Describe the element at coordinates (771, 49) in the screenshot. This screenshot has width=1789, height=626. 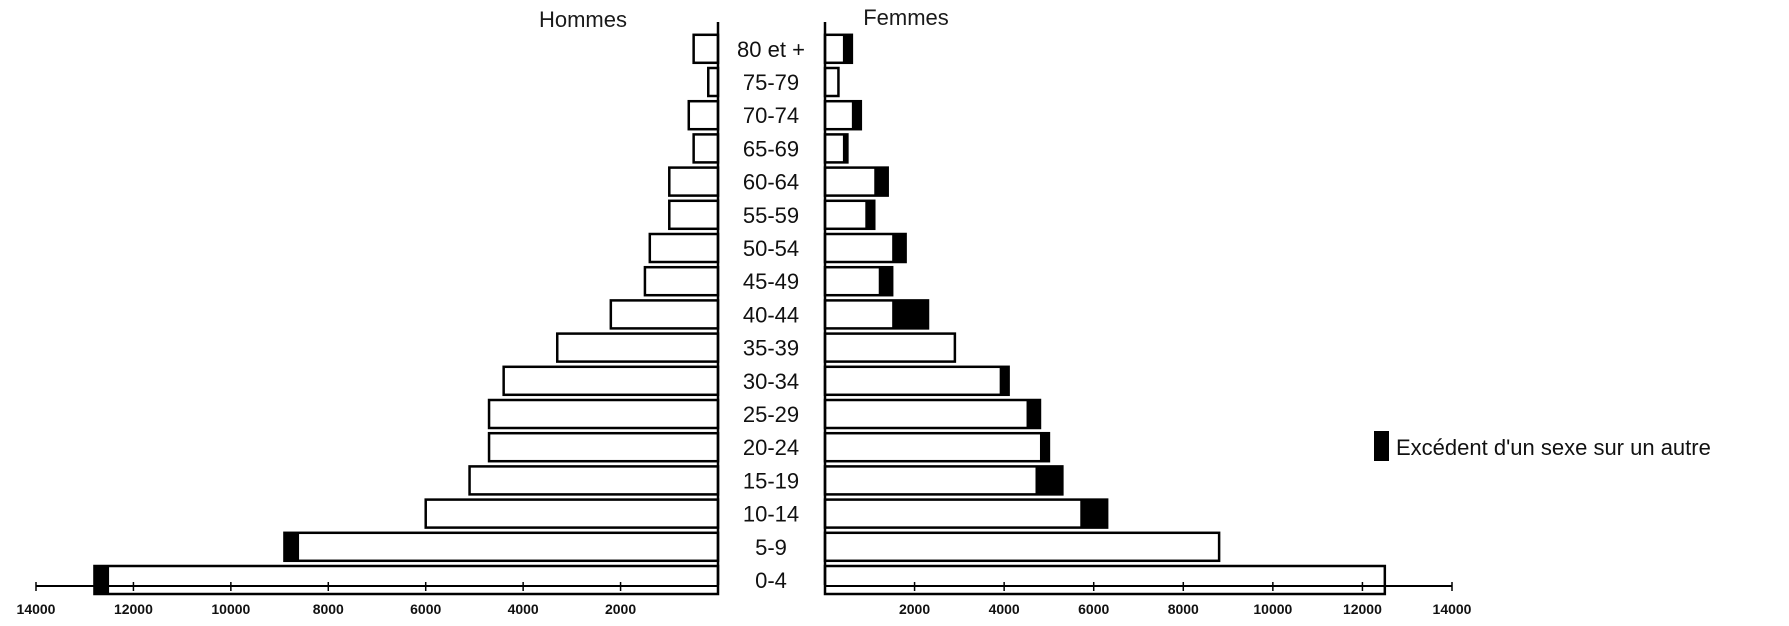
I see `age-label-80 et +: 80 et +` at that location.